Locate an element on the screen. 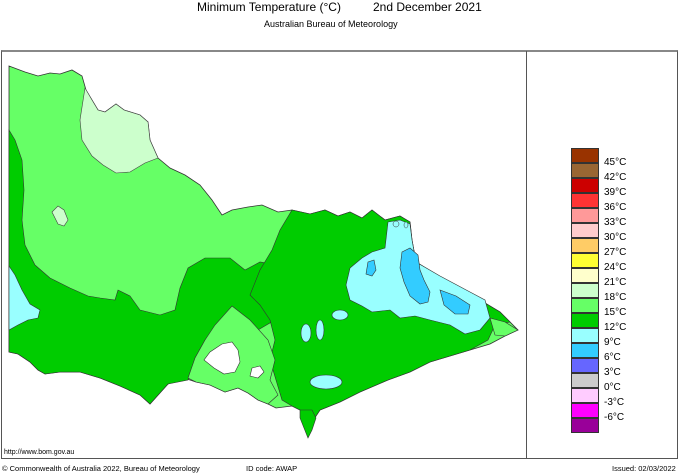 The width and height of the screenshot is (680, 474). date-text: 2nd December 2021 is located at coordinates (427, 7).